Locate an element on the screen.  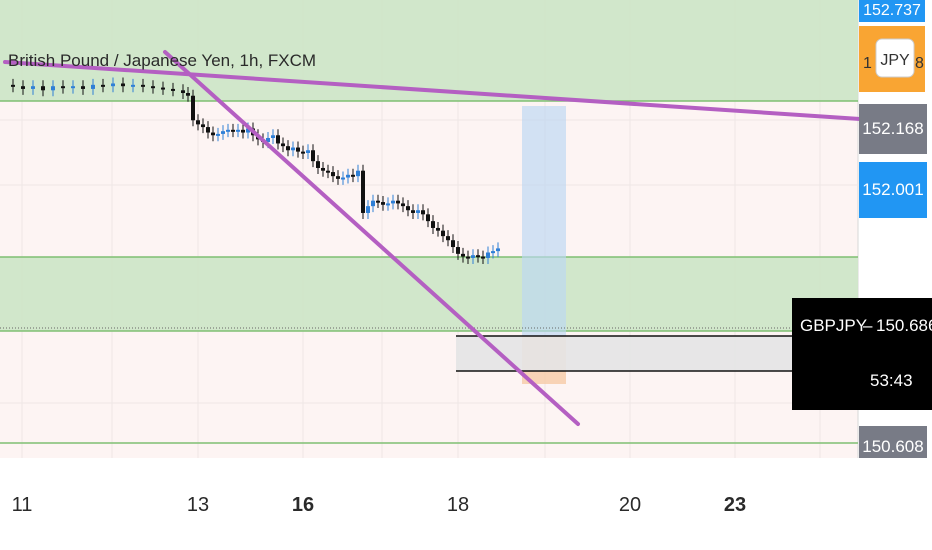
current-price-dash: – is located at coordinates (868, 325).